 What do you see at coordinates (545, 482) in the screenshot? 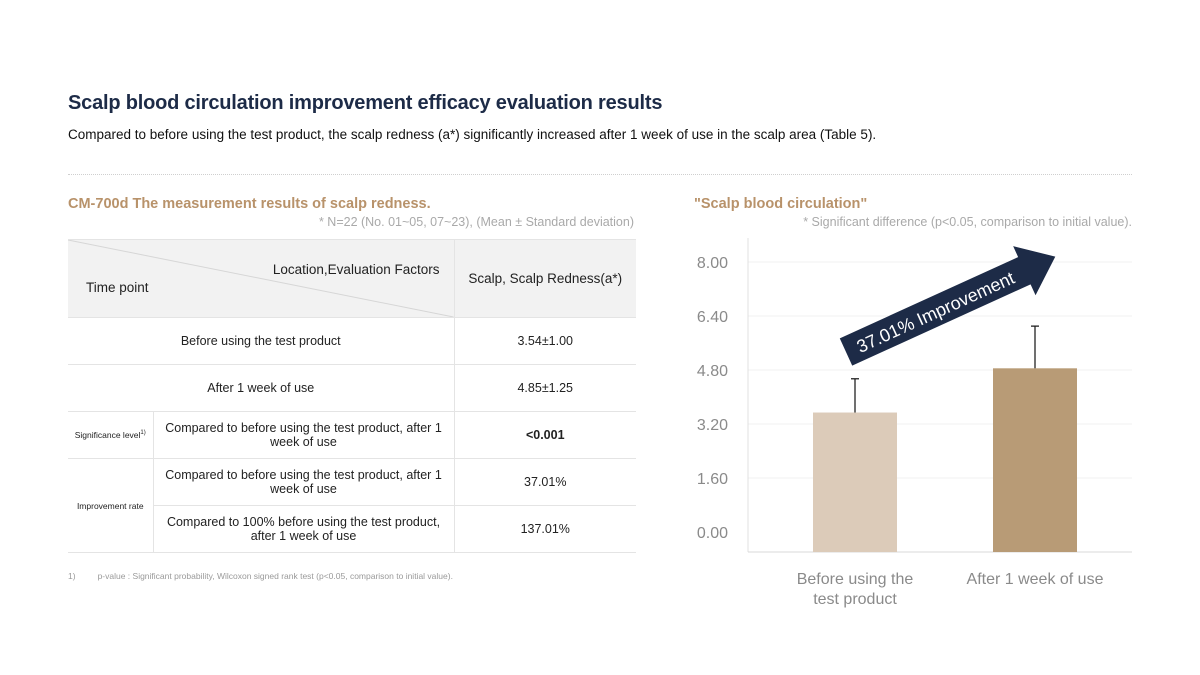
I see `row-value-improvement-1: 37.01%` at bounding box center [545, 482].